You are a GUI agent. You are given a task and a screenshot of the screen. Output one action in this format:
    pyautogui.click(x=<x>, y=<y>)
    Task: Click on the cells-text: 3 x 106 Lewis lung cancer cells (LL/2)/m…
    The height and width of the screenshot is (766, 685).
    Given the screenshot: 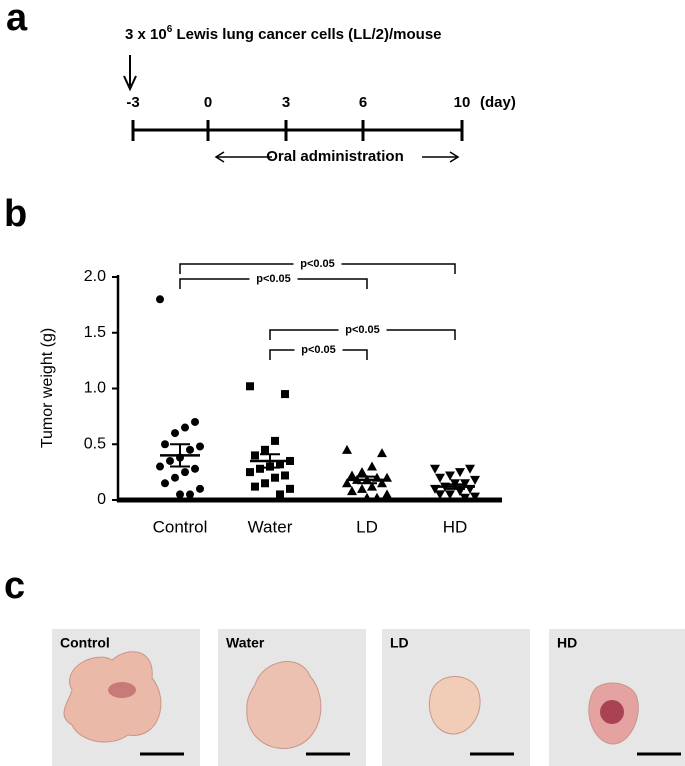 What is the action you would take?
    pyautogui.click(x=283, y=33)
    